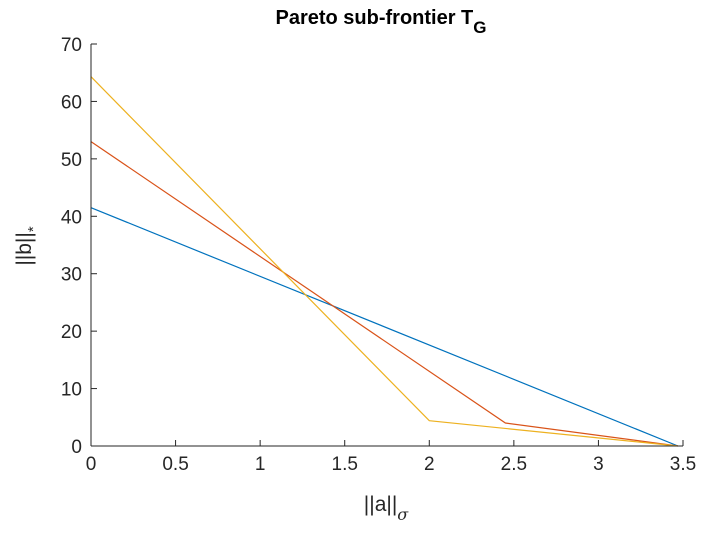  I want to click on x-axis-label-subscript: σ, so click(403, 514).